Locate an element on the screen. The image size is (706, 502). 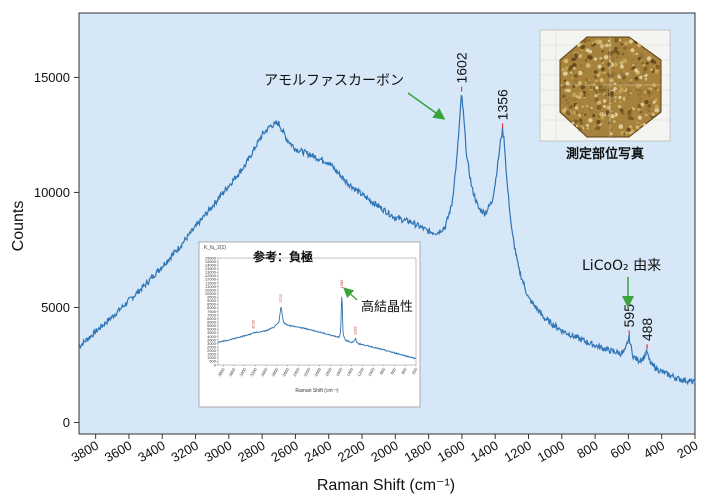
x-tick-label: 2200 is located at coordinates (351, 451).